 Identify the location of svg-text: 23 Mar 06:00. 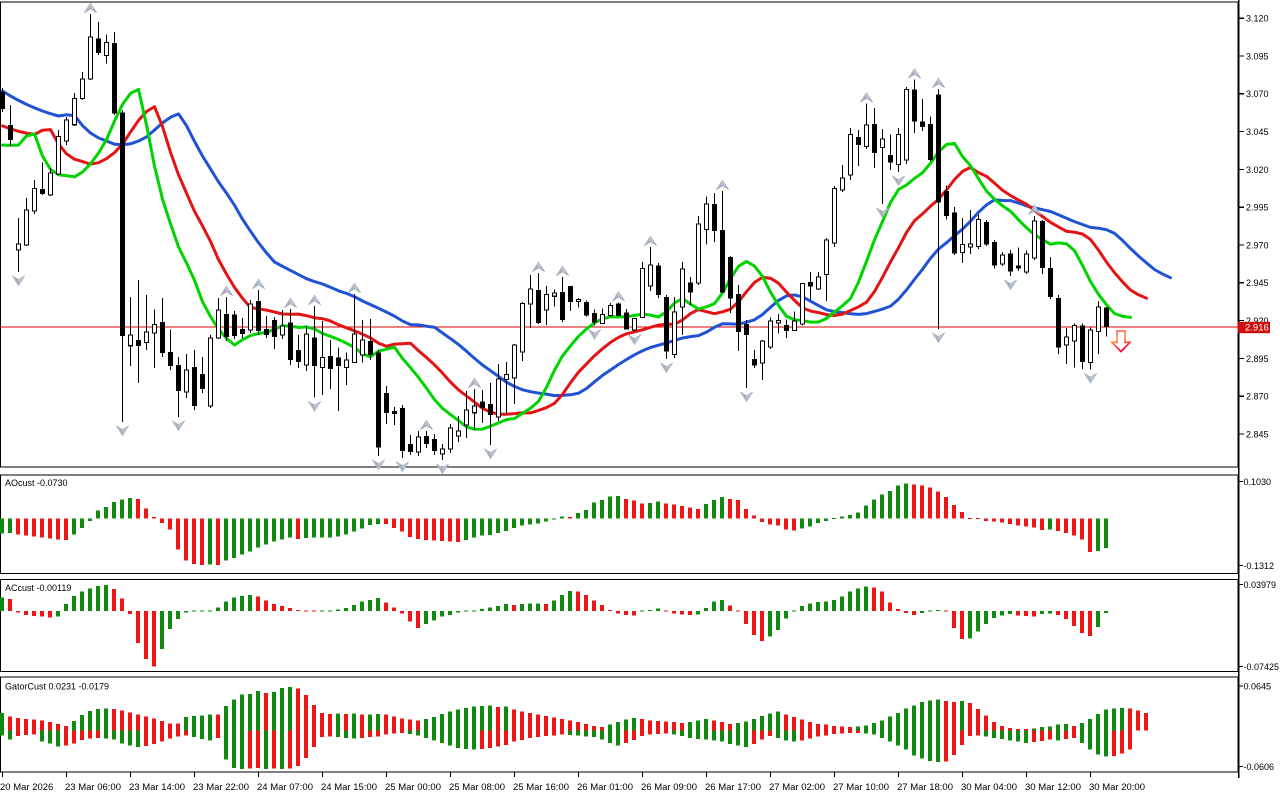
(93, 787).